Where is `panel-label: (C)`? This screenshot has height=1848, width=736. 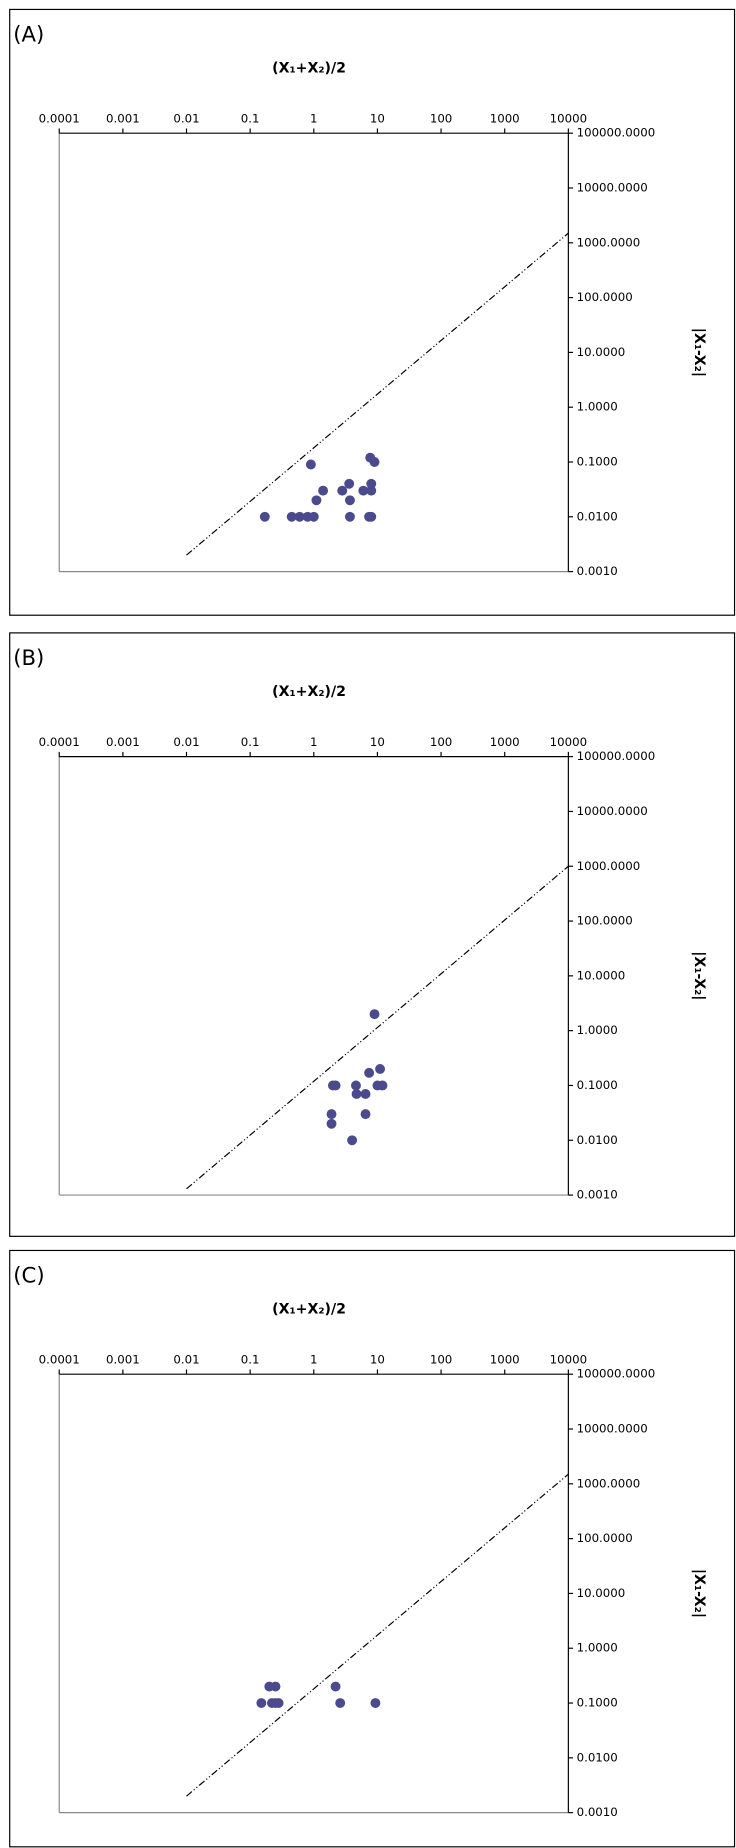
panel-label: (C) is located at coordinates (28, 1275).